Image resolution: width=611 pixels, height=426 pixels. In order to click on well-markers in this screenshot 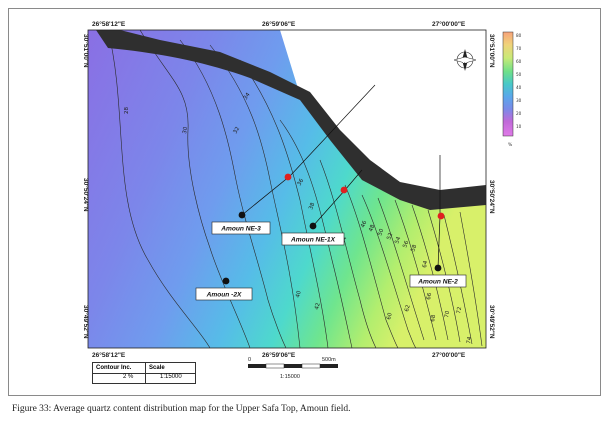, I will do `click(333, 229)`.